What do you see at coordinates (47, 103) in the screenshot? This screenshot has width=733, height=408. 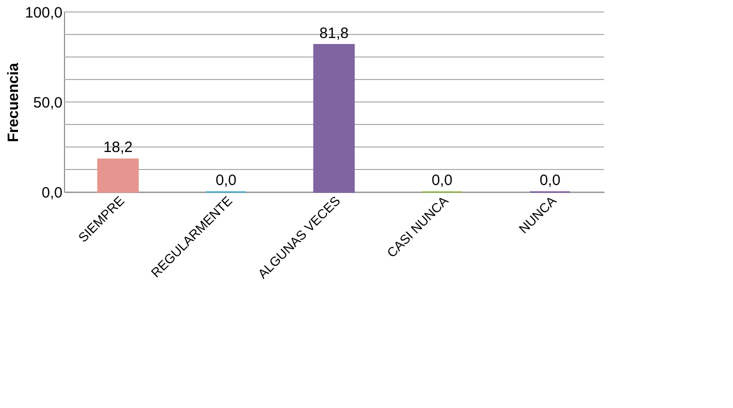 I see `y-tick-label: 50,0` at bounding box center [47, 103].